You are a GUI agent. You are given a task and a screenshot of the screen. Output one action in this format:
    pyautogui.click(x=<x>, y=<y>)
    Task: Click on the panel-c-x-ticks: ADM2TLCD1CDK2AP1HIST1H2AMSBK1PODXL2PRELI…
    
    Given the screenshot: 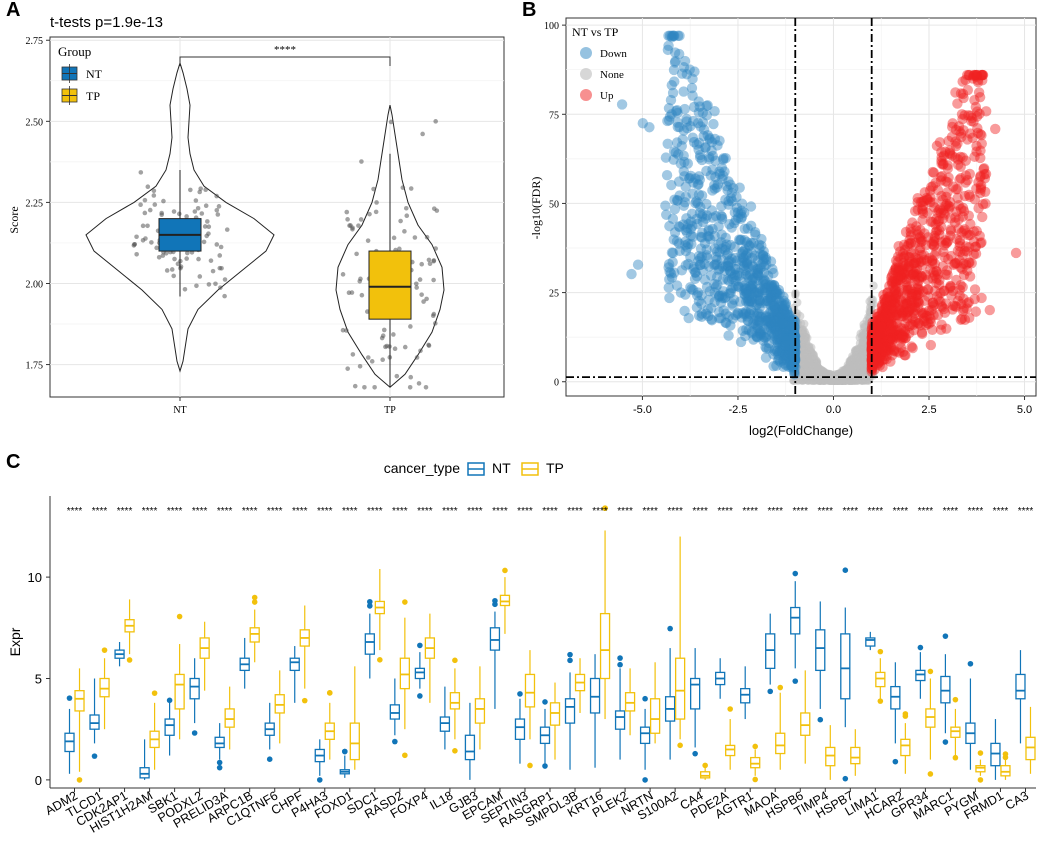 What is the action you would take?
    pyautogui.click(x=537, y=812)
    